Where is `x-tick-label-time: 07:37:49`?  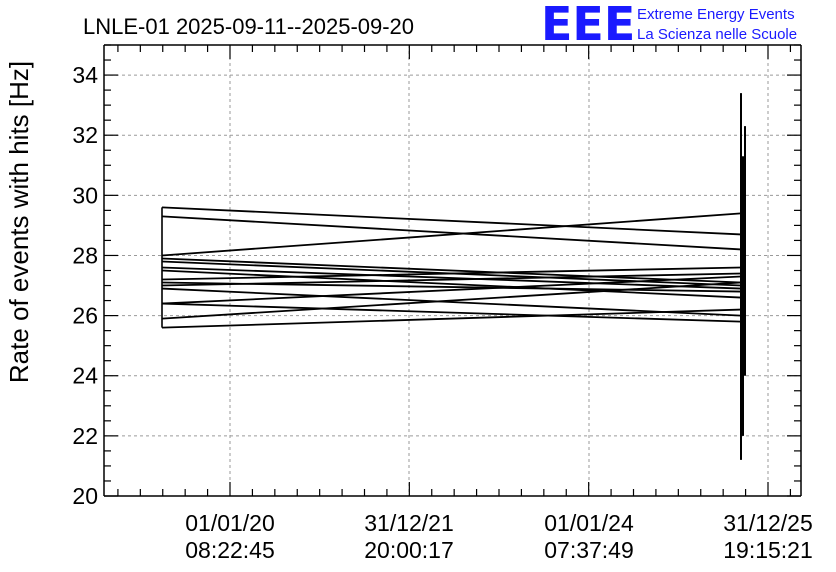
x-tick-label-time: 07:37:49 is located at coordinates (589, 550).